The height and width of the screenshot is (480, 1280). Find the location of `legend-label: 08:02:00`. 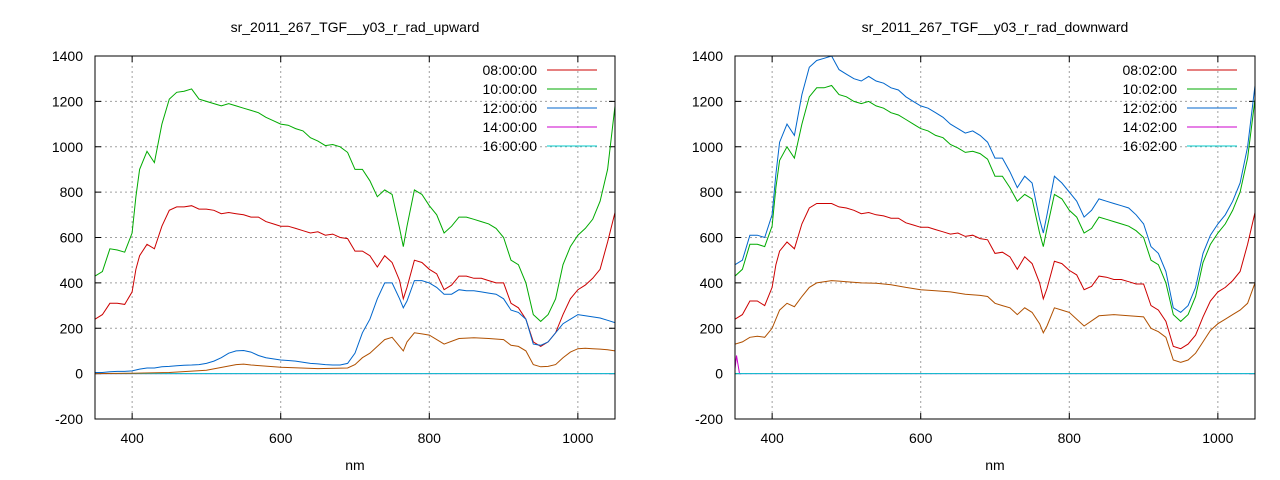

legend-label: 08:02:00 is located at coordinates (1150, 70).